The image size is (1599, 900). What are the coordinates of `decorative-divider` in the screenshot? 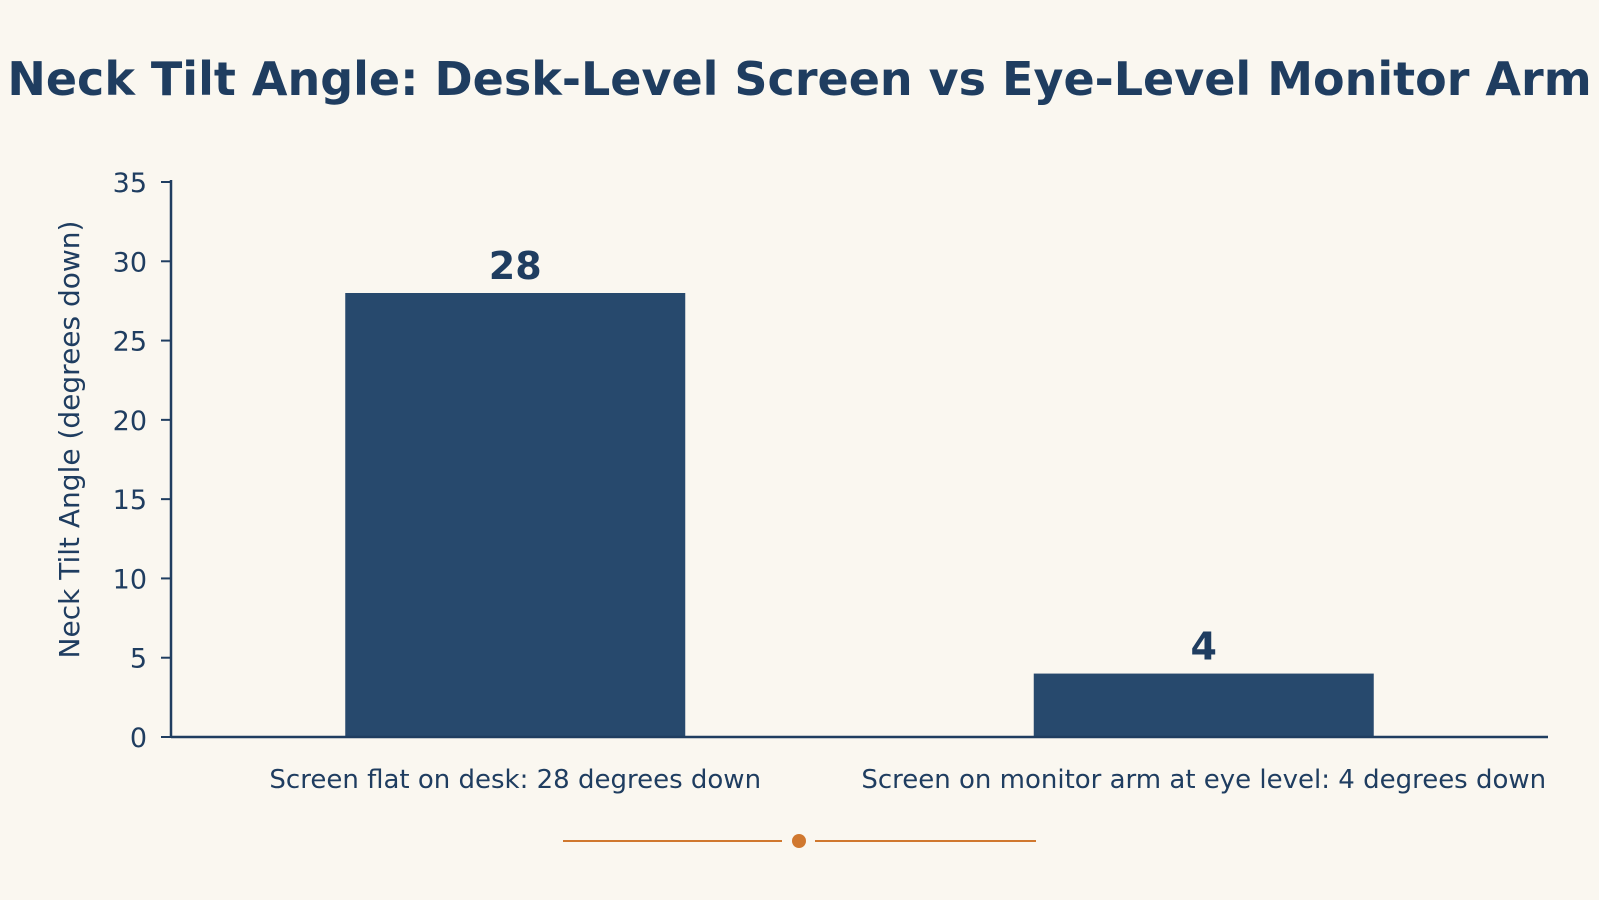 It's located at (799, 841).